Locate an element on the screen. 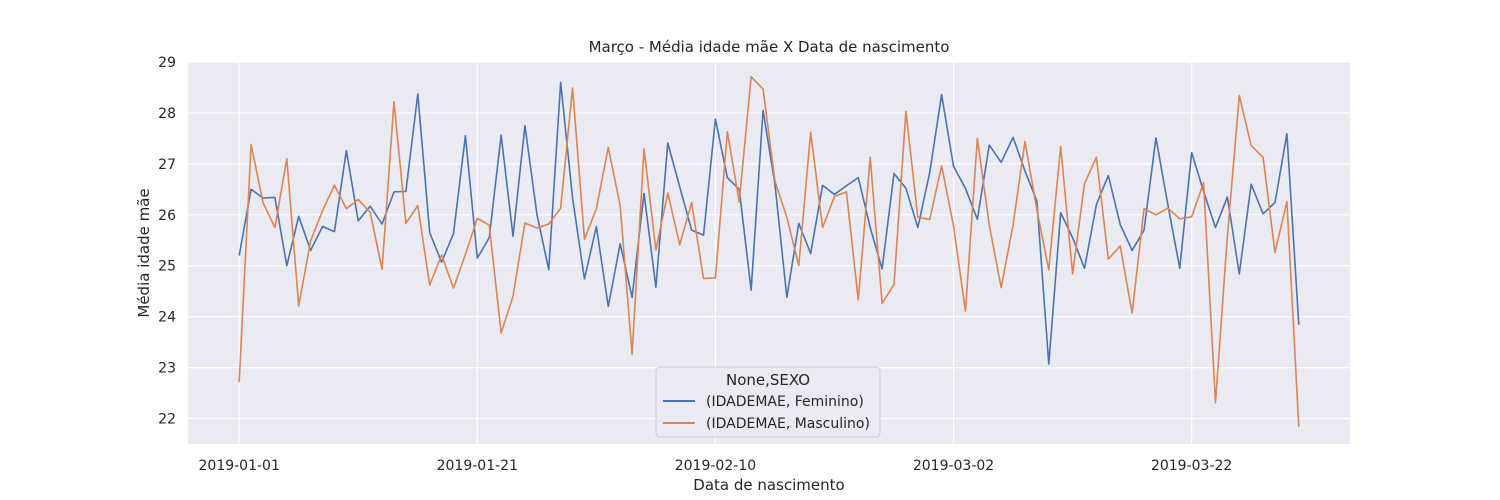 The height and width of the screenshot is (500, 1500). x-tick-label: 2019-02-10 is located at coordinates (715, 466).